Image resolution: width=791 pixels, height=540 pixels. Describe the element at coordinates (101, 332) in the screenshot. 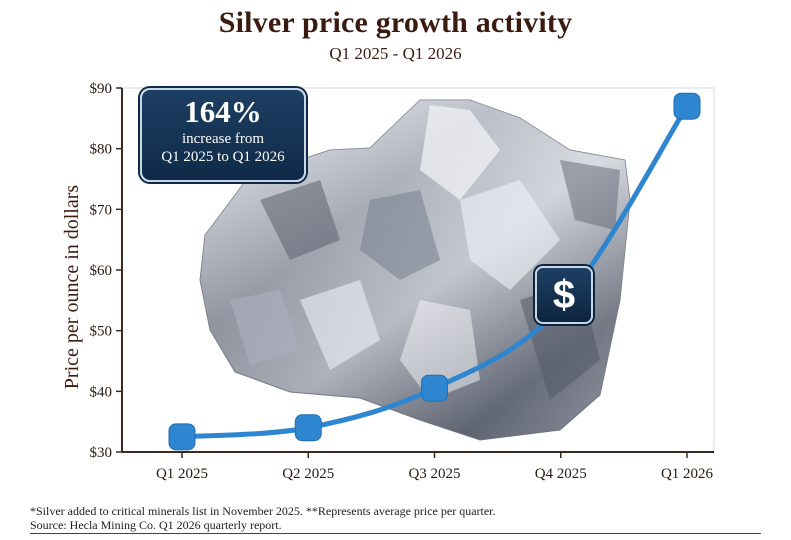

I see `y-tick-label: $50` at that location.